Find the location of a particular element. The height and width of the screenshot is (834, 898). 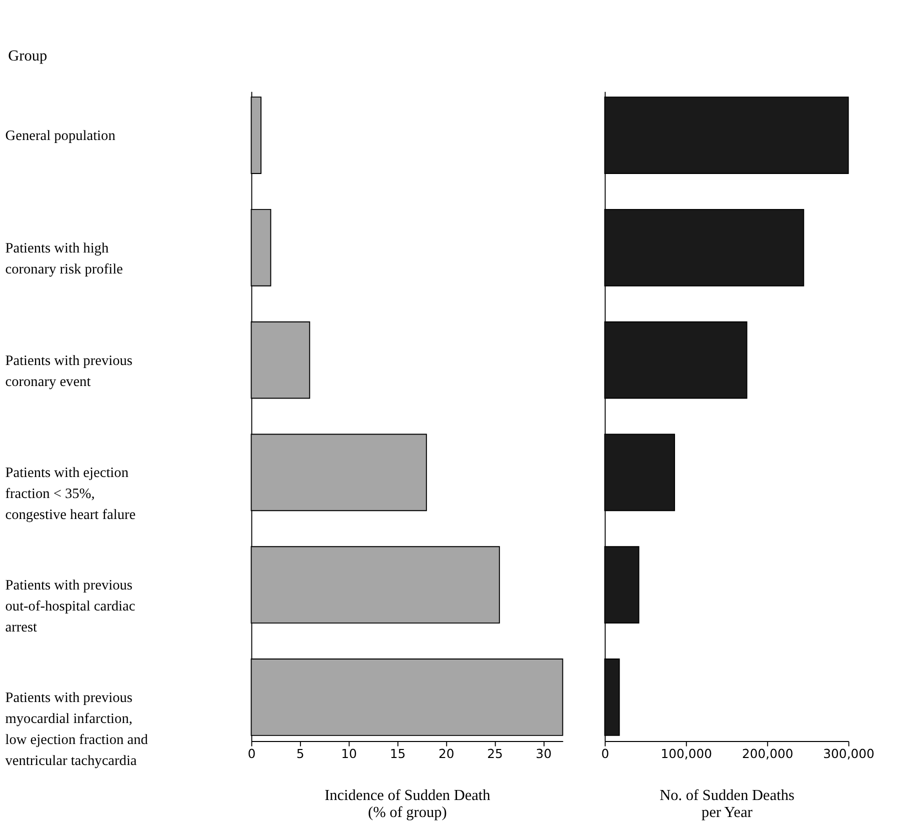

x-tick-label: 200,000 is located at coordinates (768, 753).